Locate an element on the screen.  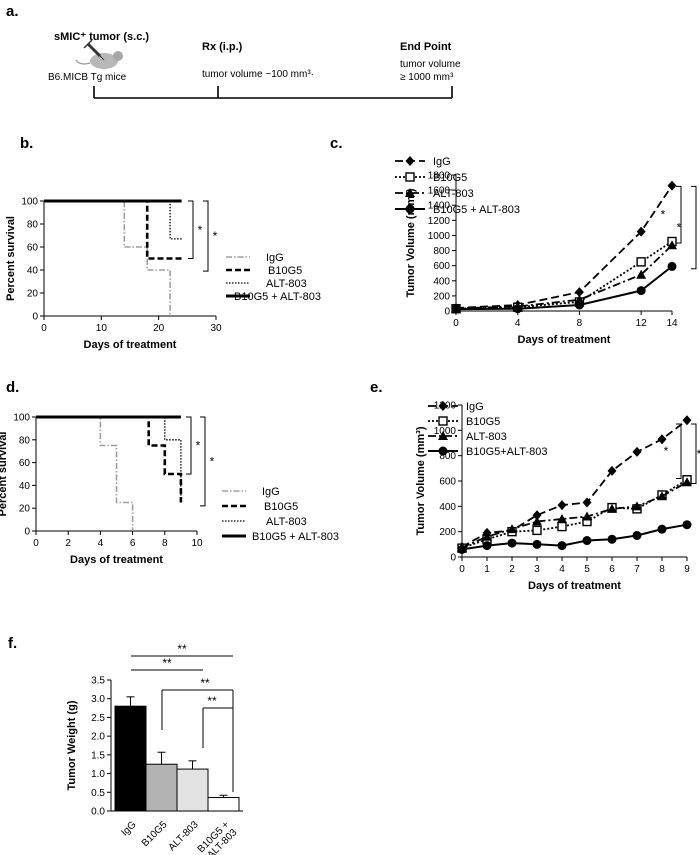
chart-c-y-tick-label: 400 is located at coordinates (441, 281).